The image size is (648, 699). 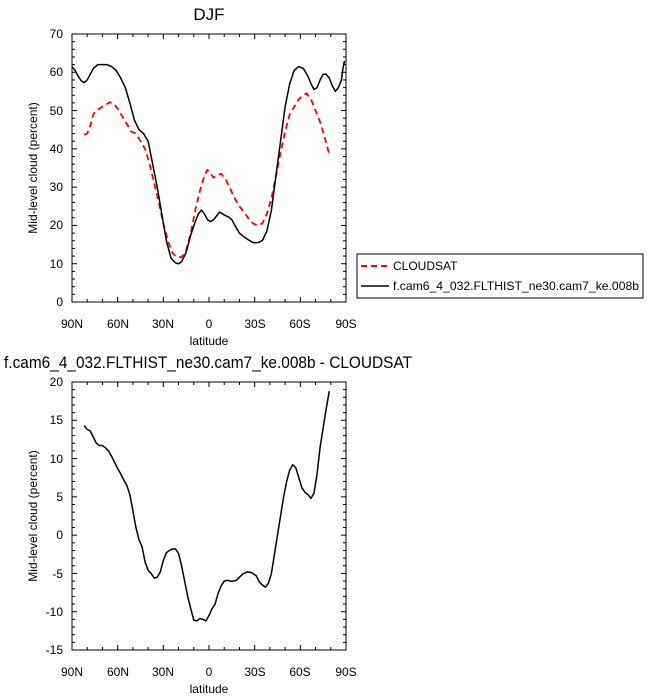 I want to click on legend-label-cloudsat: CLOUDSAT, so click(x=425, y=266).